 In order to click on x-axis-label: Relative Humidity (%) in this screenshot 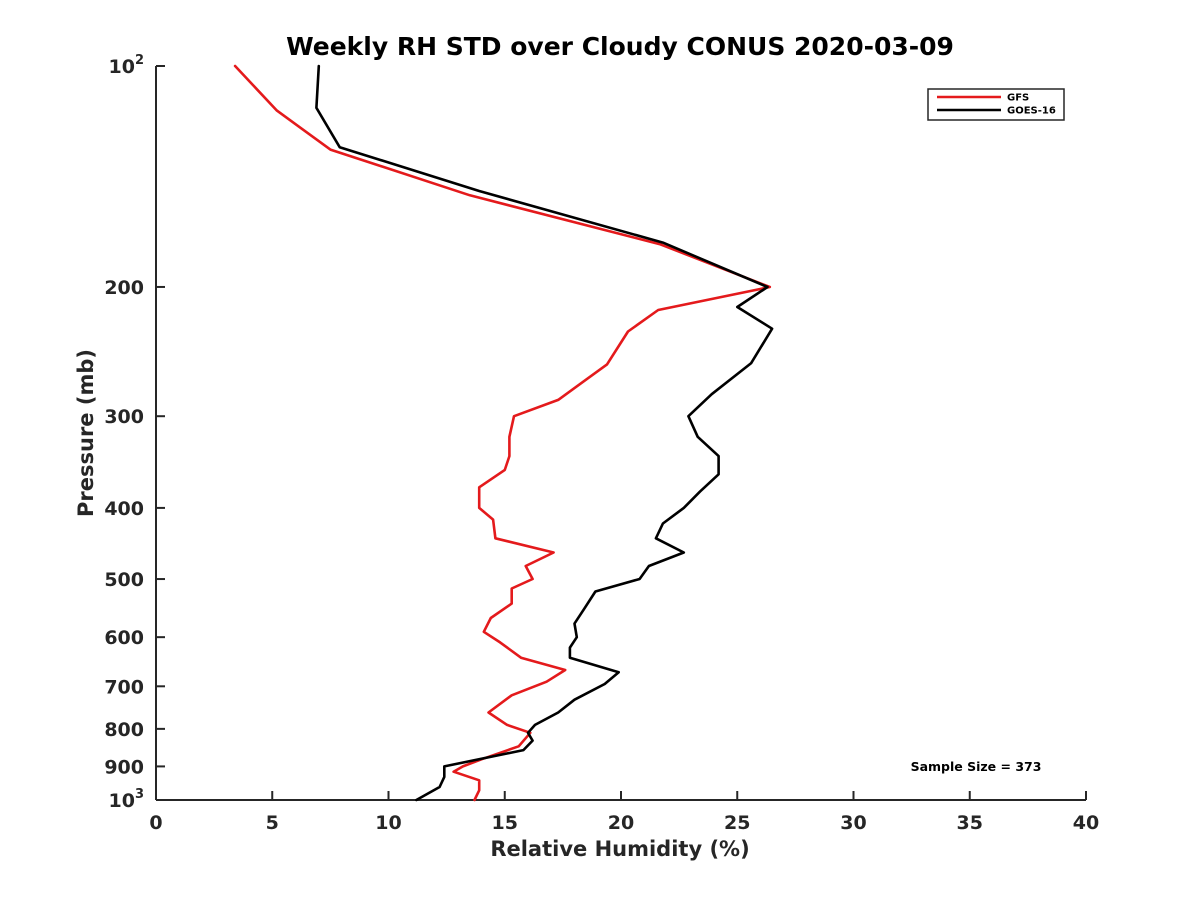, I will do `click(619, 849)`.